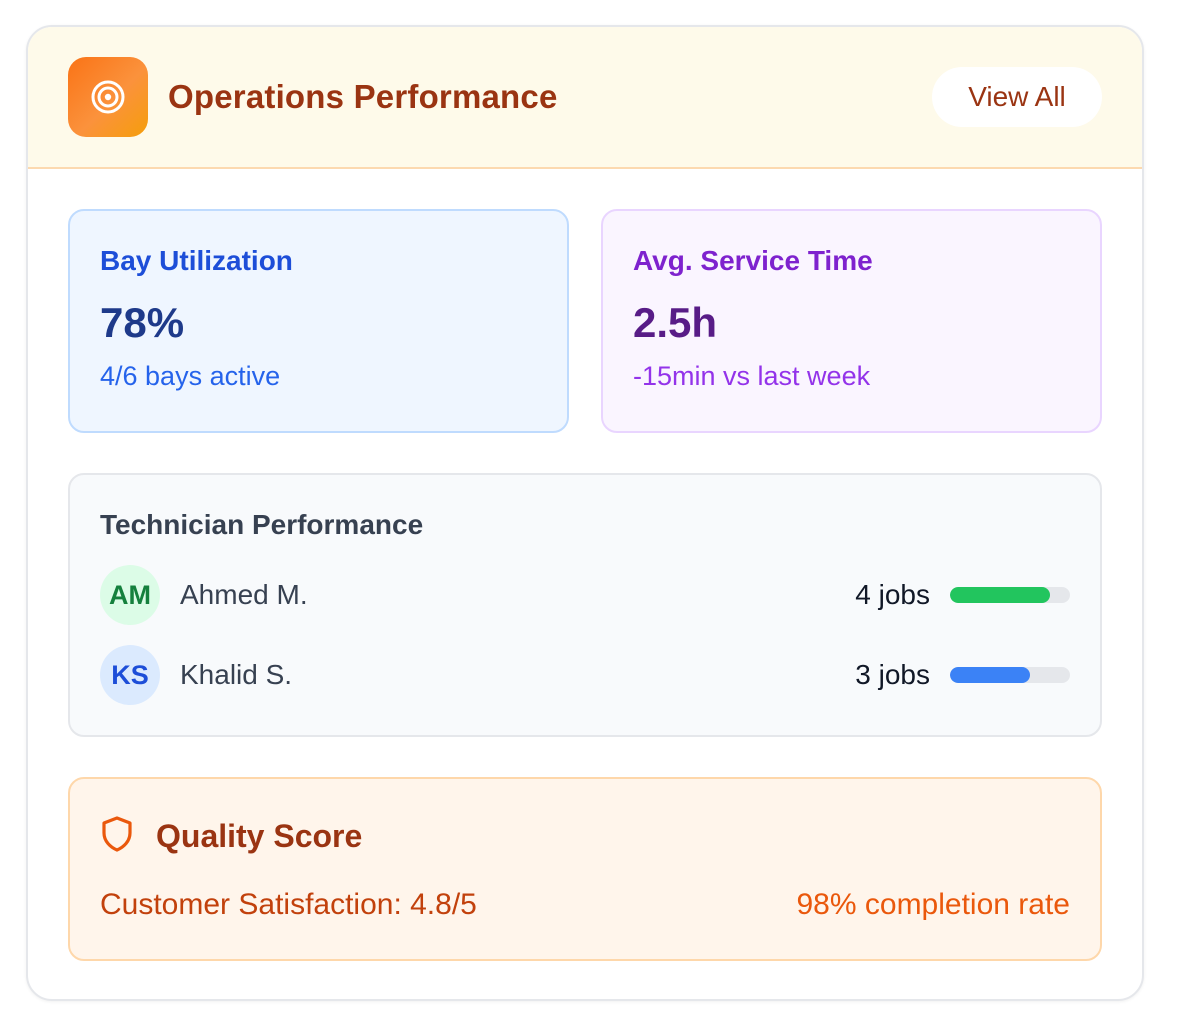  I want to click on stat-subtext: -15min vs last week, so click(752, 376).